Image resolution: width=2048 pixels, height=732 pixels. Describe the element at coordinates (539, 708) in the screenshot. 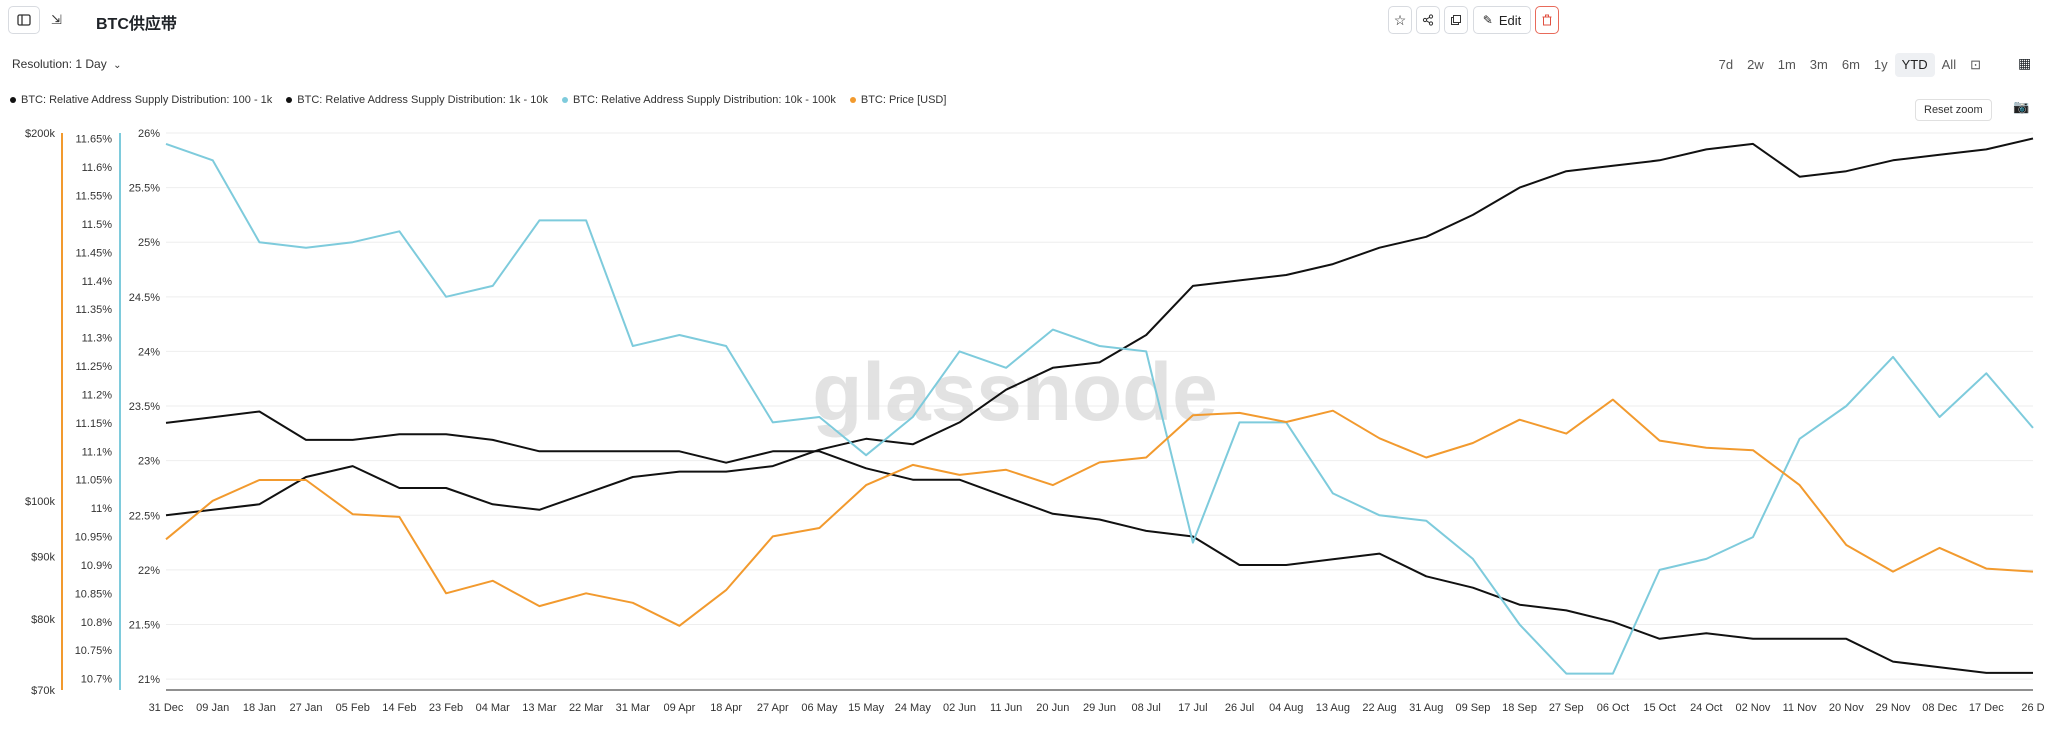

I see `x-axis-tick-label: 13 Mar` at that location.